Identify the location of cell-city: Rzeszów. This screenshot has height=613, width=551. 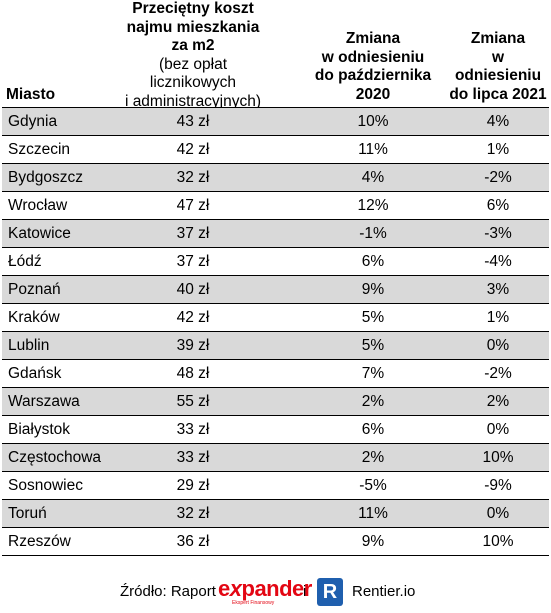
(39, 541).